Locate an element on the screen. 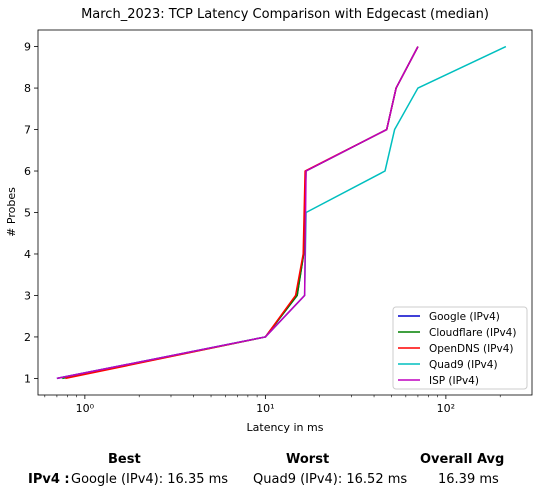  x-tick-label: 10¹ is located at coordinates (265, 408).